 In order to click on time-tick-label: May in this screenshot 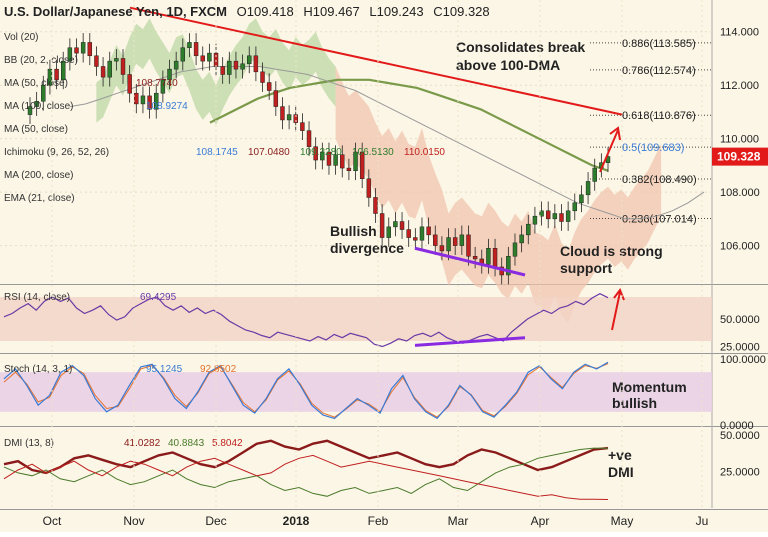, I will do `click(622, 521)`.